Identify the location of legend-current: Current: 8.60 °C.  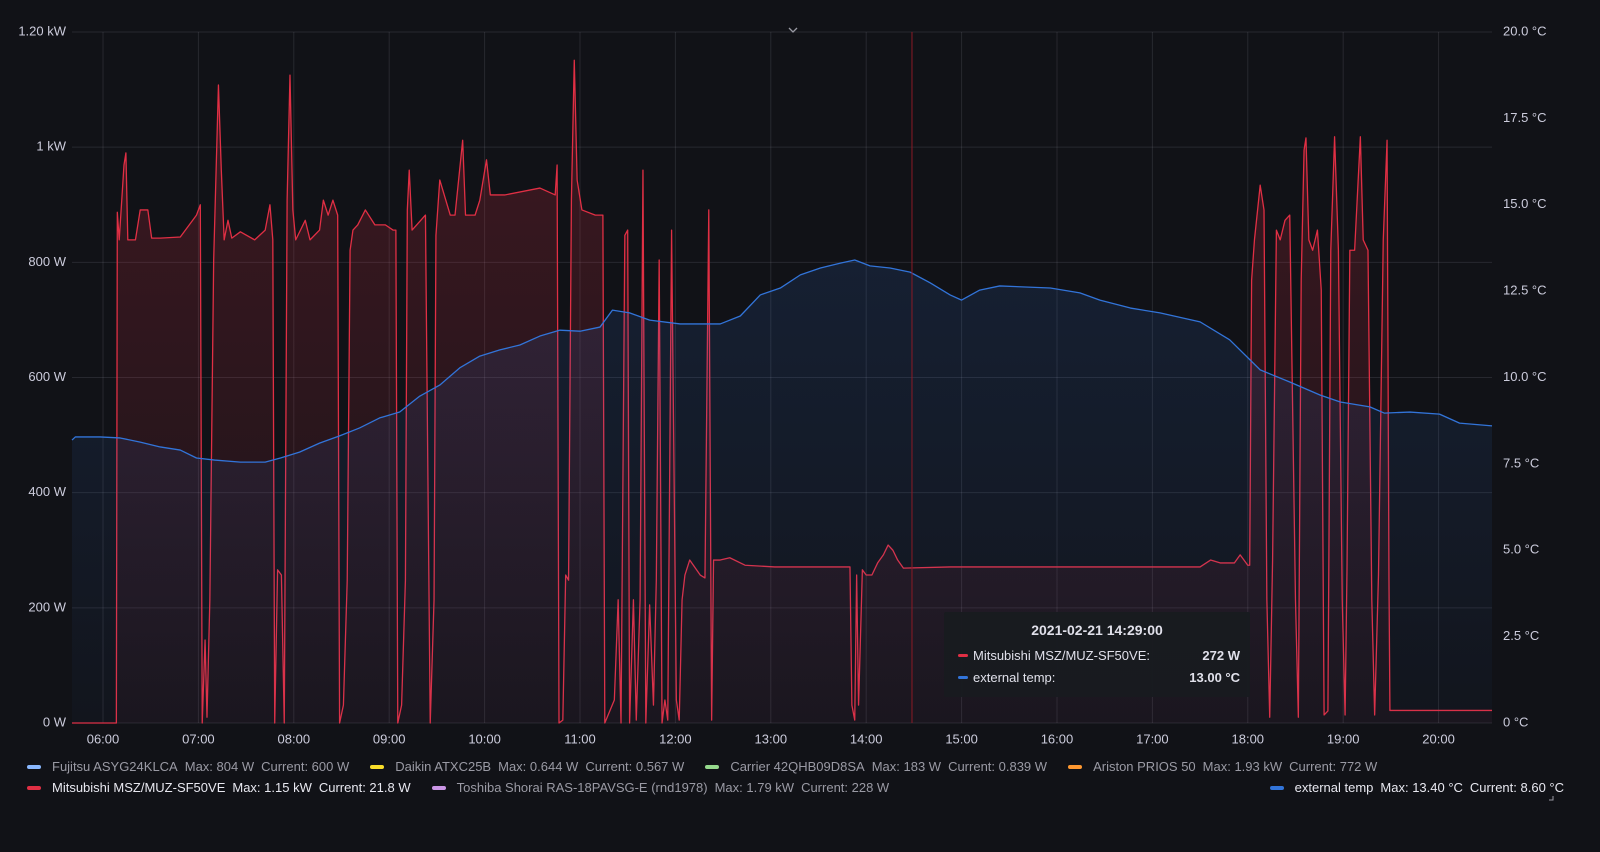
(1516, 787).